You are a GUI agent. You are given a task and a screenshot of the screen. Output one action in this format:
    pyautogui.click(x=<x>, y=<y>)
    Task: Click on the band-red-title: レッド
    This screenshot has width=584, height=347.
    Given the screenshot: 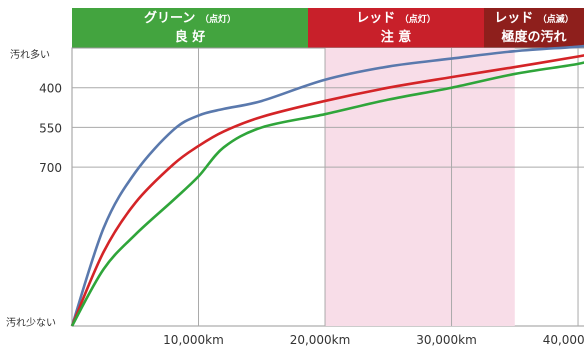 What is the action you would take?
    pyautogui.click(x=376, y=18)
    